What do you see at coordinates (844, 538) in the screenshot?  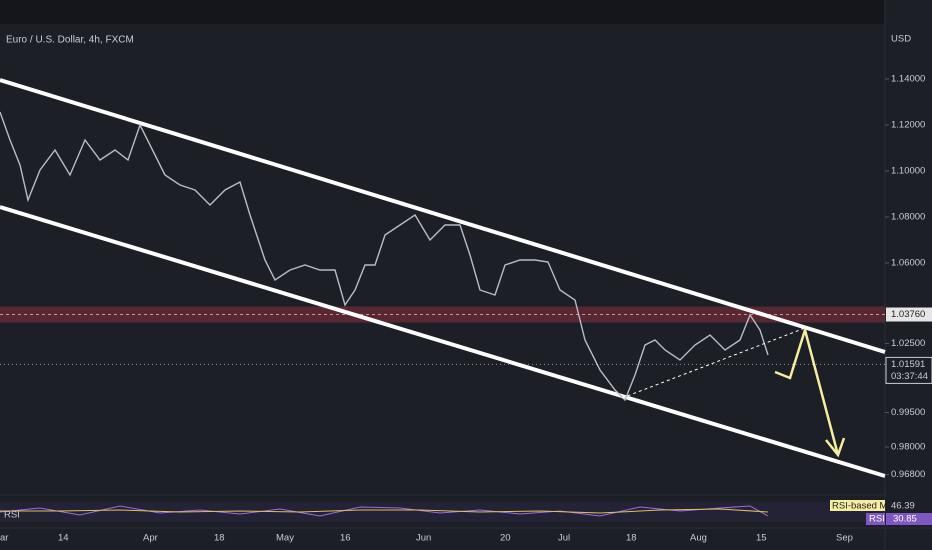 I see `time-label: Sep` at bounding box center [844, 538].